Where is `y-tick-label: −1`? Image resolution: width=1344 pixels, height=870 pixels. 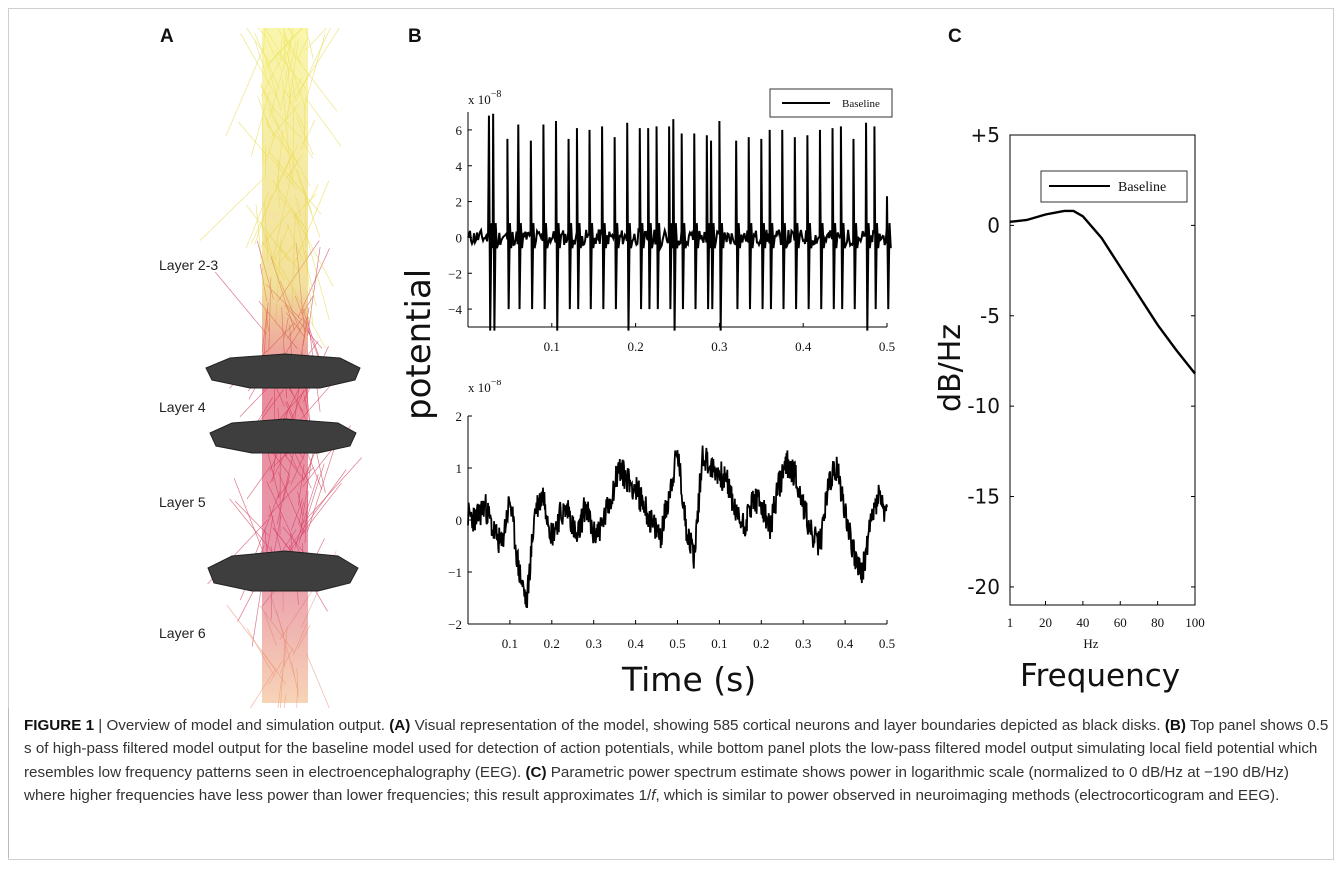
y-tick-label: −1 is located at coordinates (455, 572).